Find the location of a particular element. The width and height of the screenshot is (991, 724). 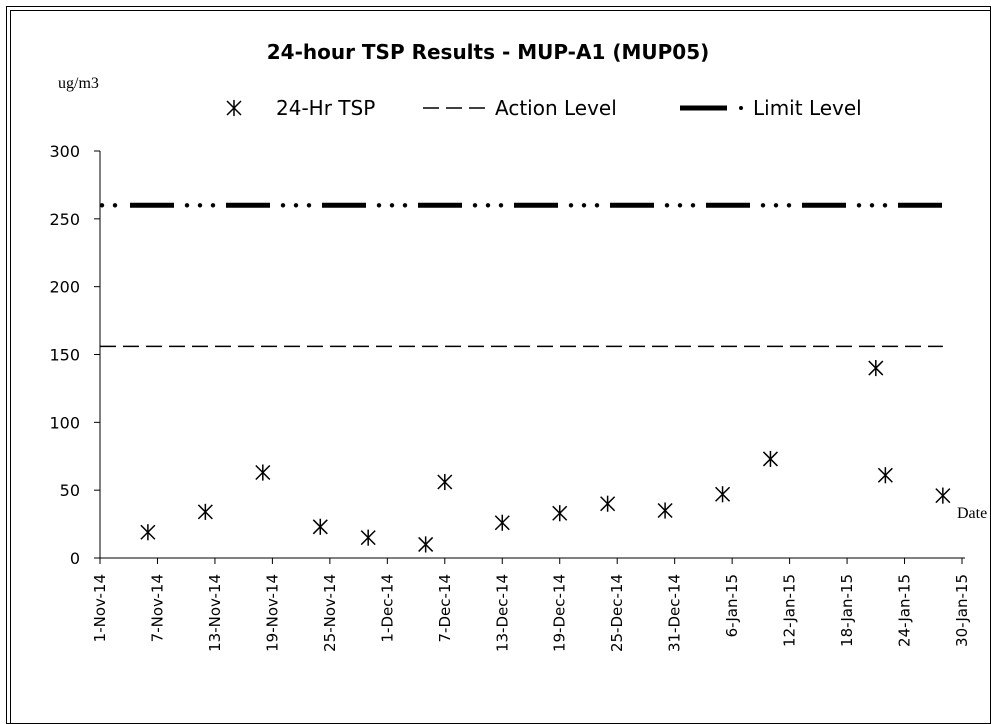

x-tick-label: 19-Dec-14 is located at coordinates (560, 613).